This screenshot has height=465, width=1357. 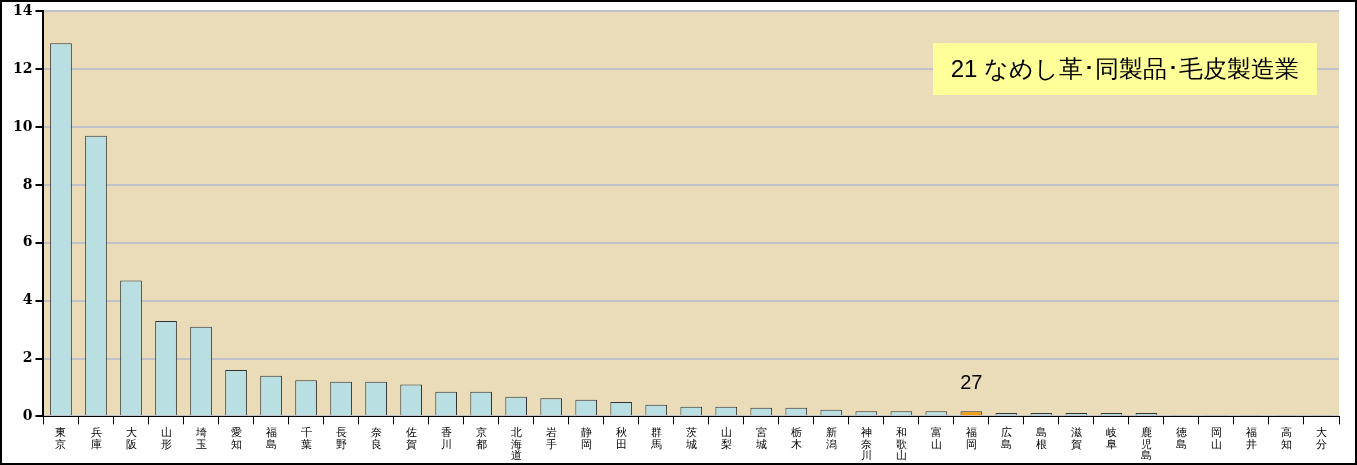 What do you see at coordinates (446, 438) in the screenshot?
I see `x-tick-label: 香川` at bounding box center [446, 438].